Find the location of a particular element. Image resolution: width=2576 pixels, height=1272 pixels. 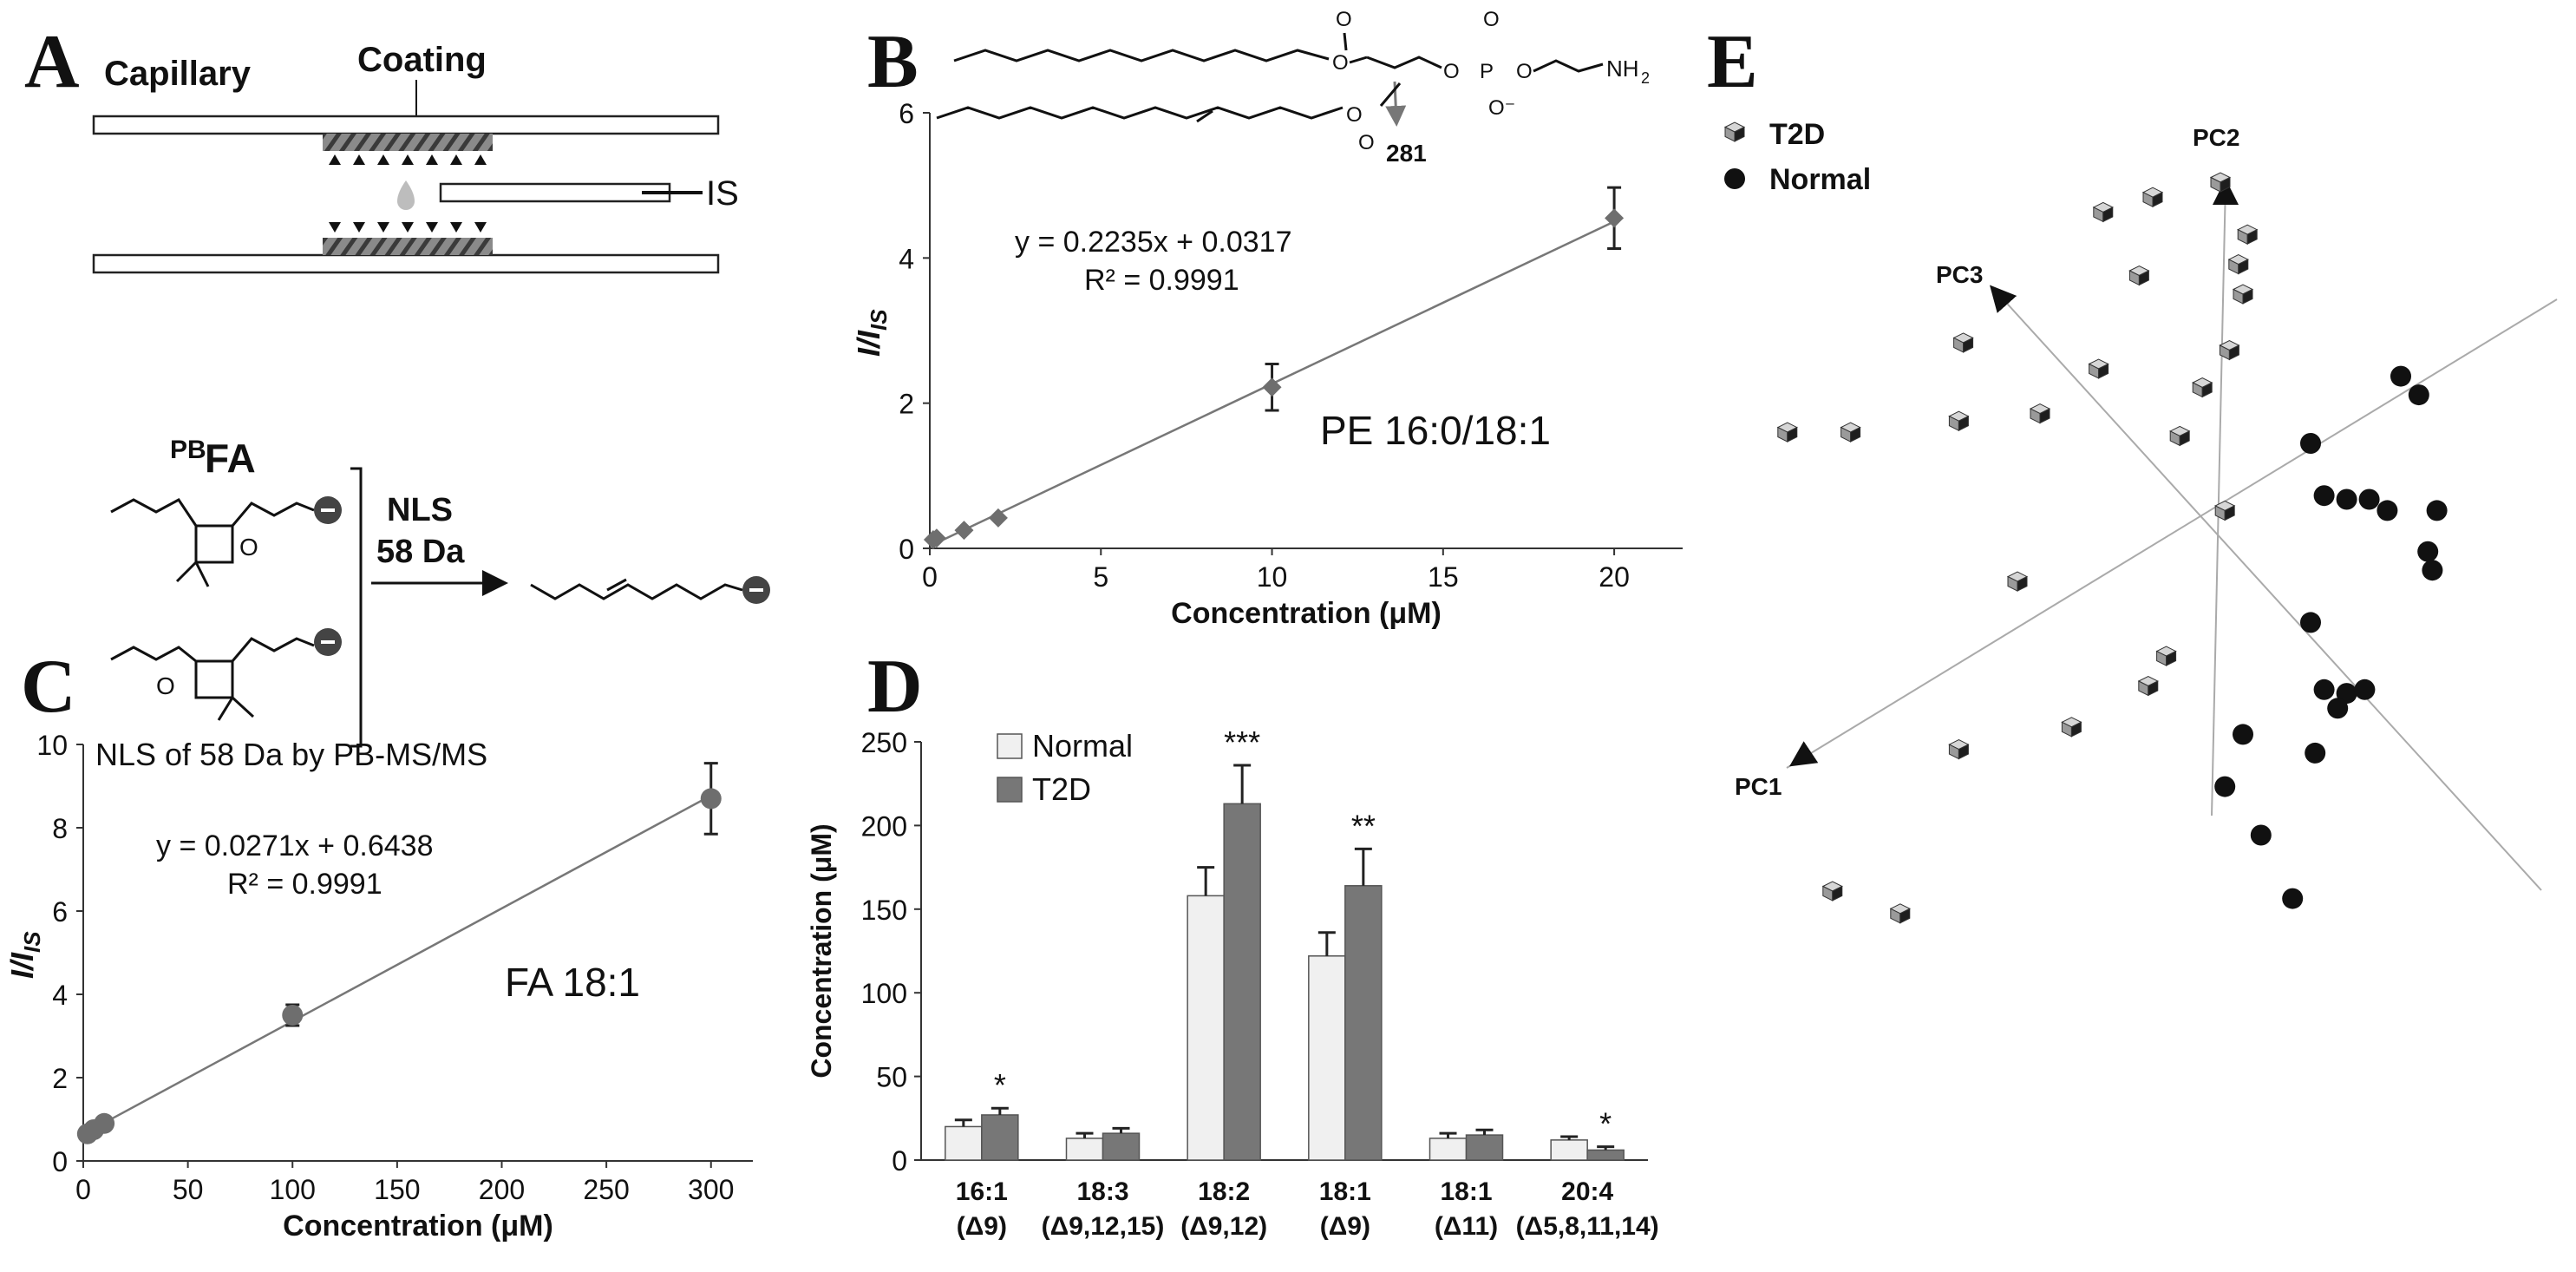

significance-label: ** is located at coordinates (1363, 825).